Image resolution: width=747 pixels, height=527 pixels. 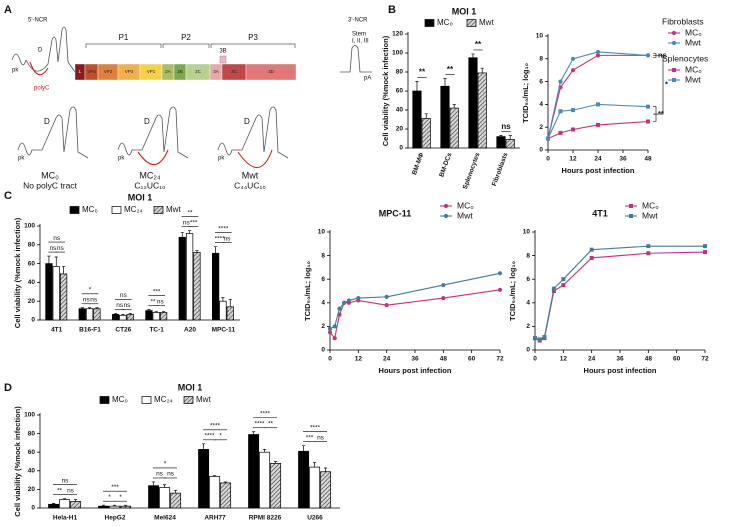 What do you see at coordinates (150, 185) in the screenshot?
I see `variant-desc: C₁₃UC₁₀` at bounding box center [150, 185].